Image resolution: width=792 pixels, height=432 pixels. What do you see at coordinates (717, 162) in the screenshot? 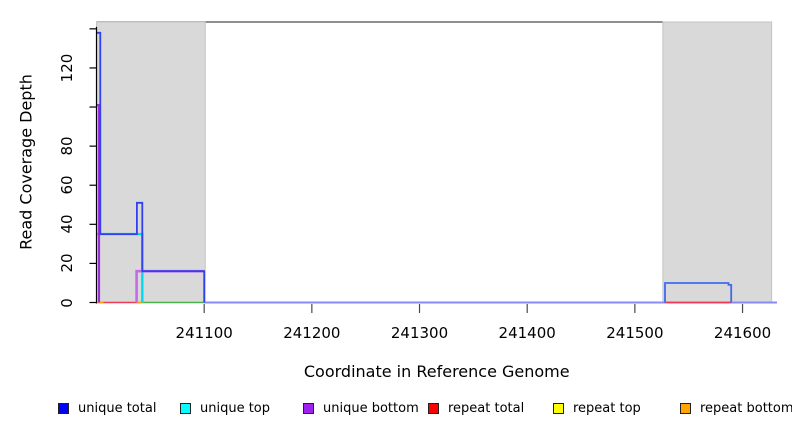
I see `repeat-region-right` at bounding box center [717, 162].